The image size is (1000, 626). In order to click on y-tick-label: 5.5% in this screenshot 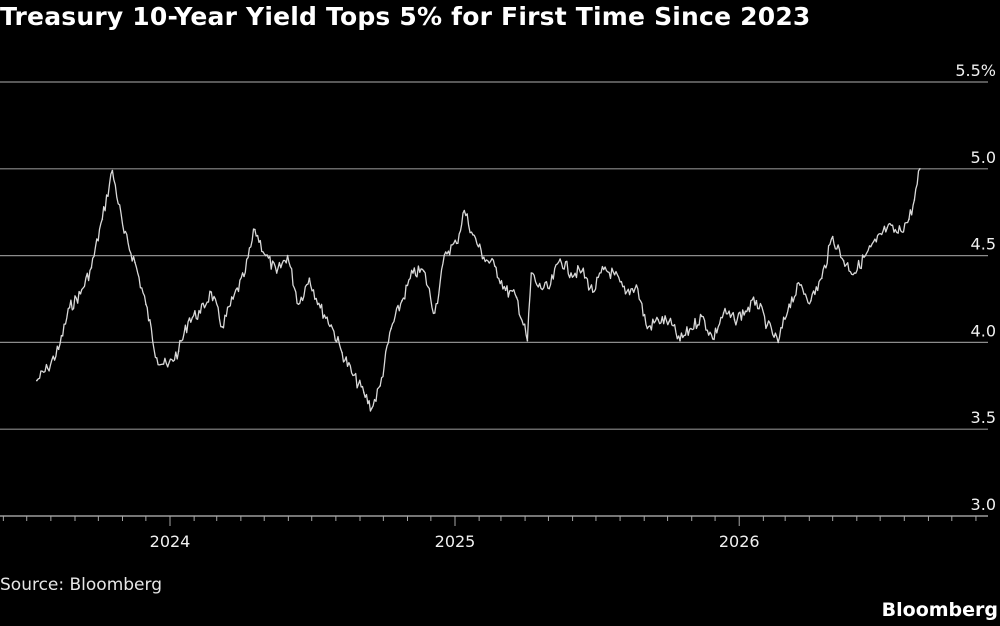, I will do `click(975, 70)`.